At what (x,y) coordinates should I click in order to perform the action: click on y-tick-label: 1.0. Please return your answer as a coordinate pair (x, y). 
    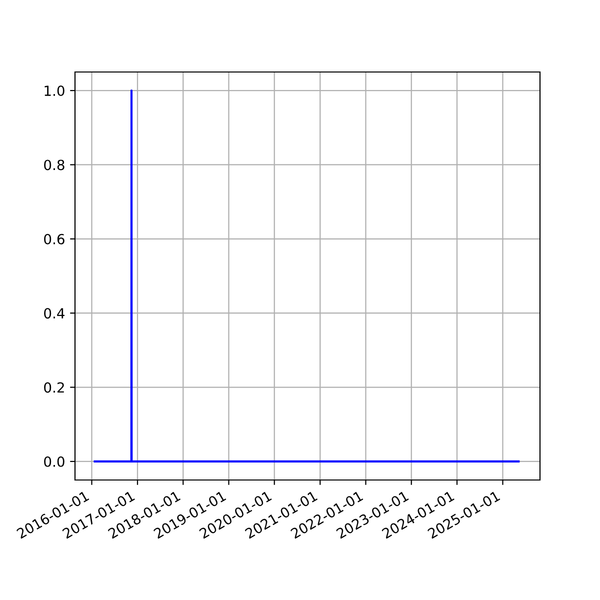
    Looking at the image, I should click on (54, 91).